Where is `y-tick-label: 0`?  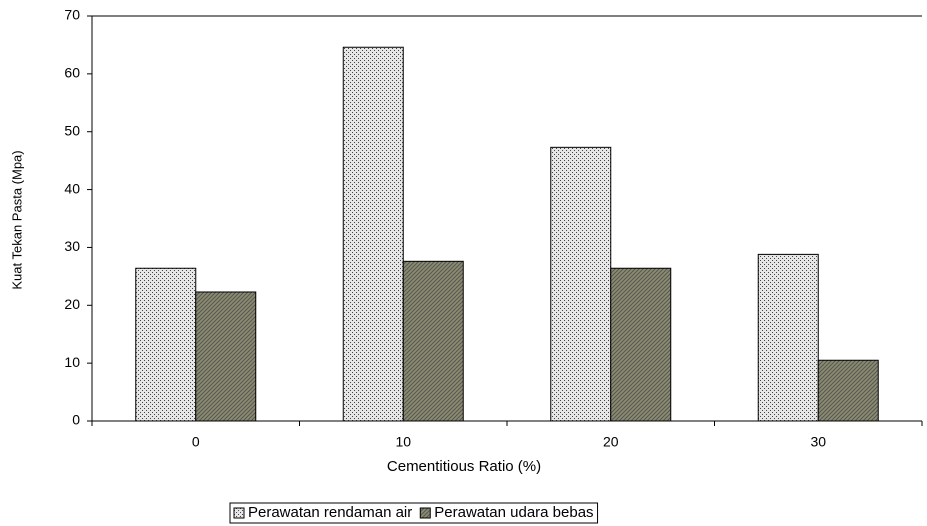 y-tick-label: 0 is located at coordinates (76, 420).